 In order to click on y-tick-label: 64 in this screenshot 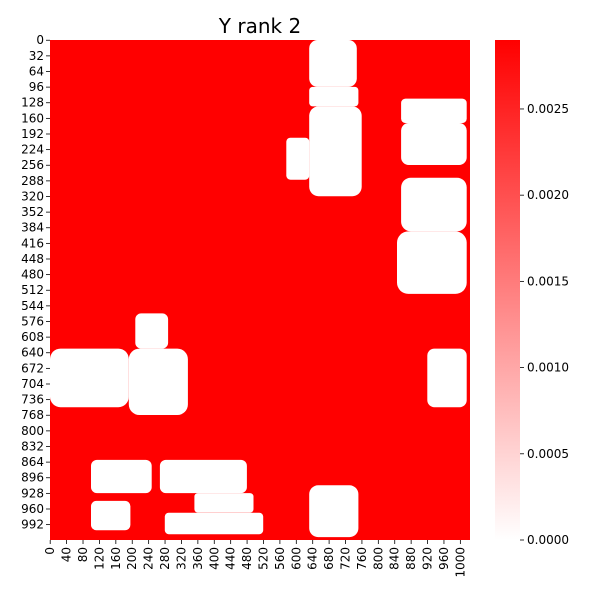, I will do `click(36, 71)`.